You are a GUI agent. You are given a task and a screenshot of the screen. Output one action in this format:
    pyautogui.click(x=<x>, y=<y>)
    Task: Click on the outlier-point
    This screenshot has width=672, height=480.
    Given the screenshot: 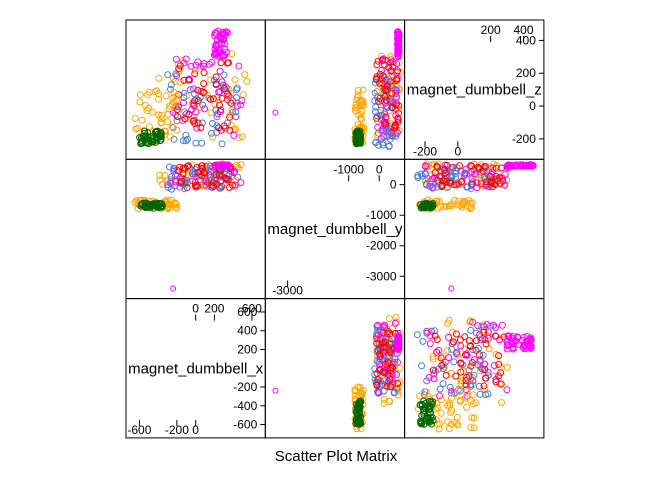 What is the action you would take?
    pyautogui.click(x=275, y=112)
    